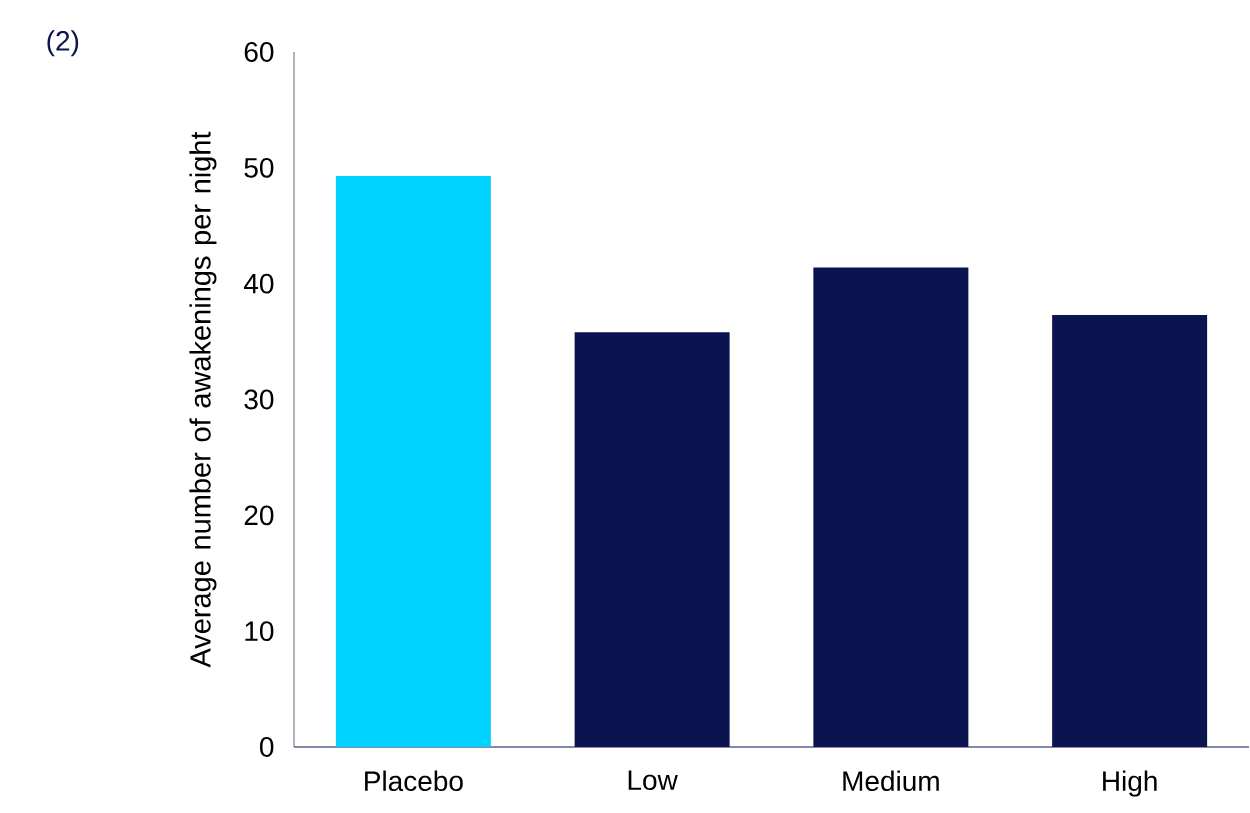 The image size is (1250, 813). Describe the element at coordinates (63, 43) in the screenshot. I see `text: (2)` at that location.